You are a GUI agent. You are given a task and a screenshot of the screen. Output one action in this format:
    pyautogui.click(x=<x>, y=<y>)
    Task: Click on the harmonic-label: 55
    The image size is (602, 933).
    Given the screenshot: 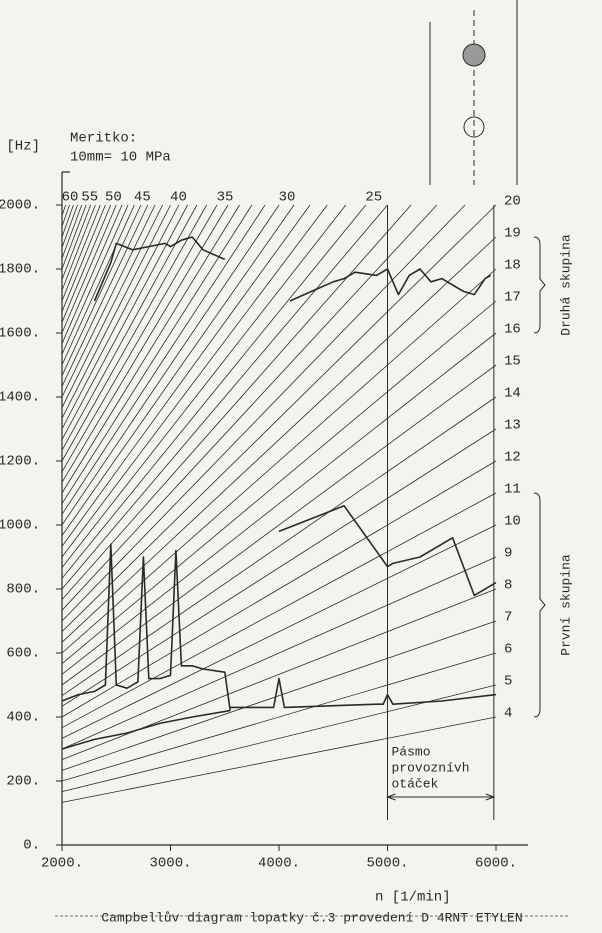 What is the action you would take?
    pyautogui.click(x=89, y=198)
    